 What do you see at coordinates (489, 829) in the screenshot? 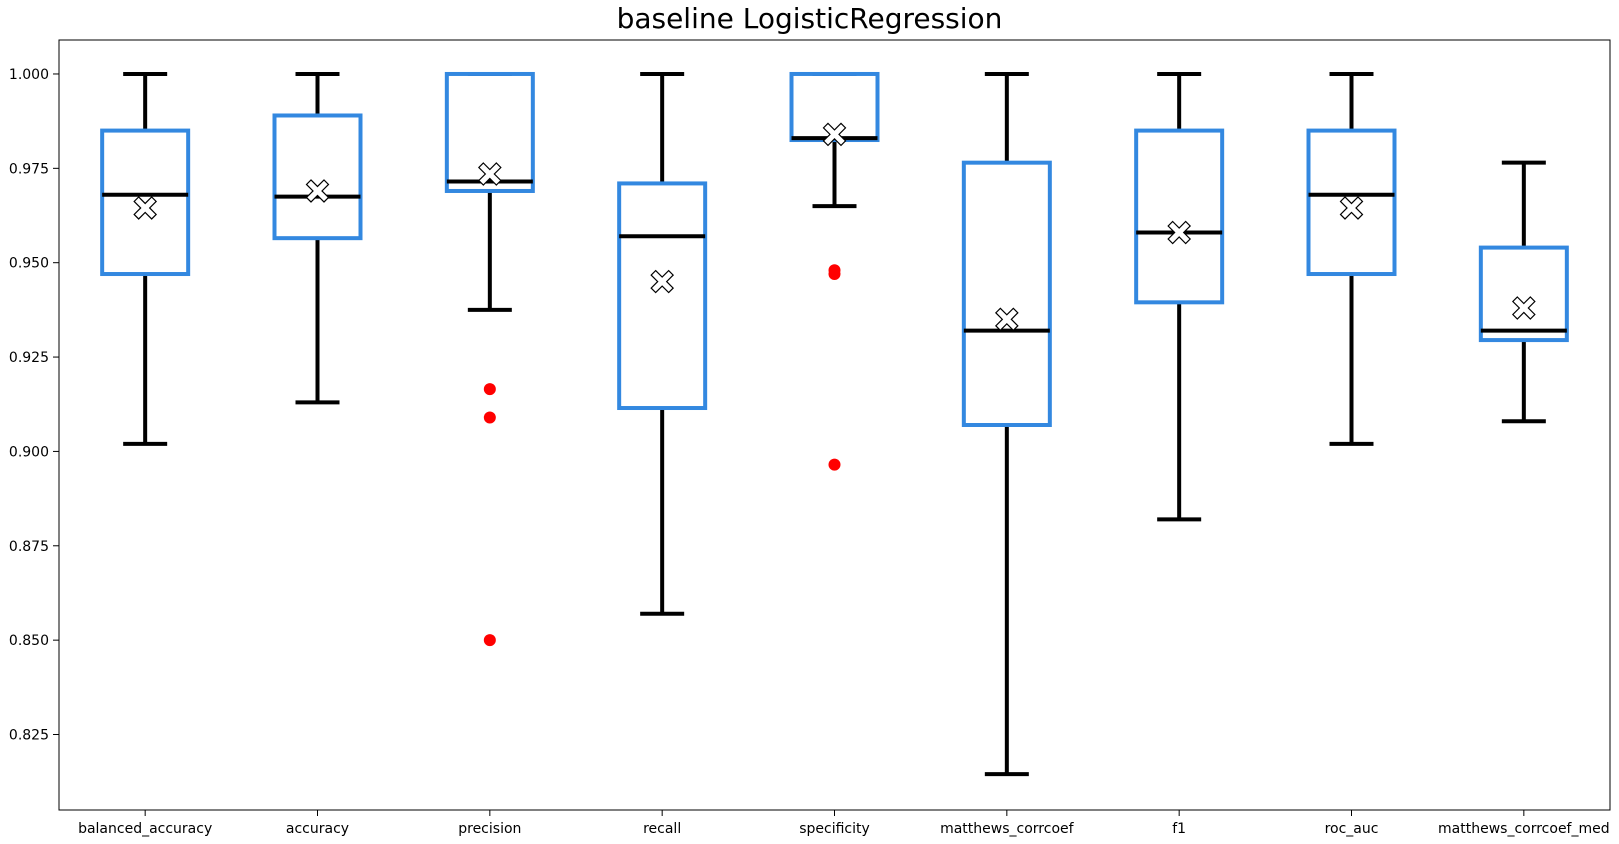
I see `x-tick-label: precision` at bounding box center [489, 829].